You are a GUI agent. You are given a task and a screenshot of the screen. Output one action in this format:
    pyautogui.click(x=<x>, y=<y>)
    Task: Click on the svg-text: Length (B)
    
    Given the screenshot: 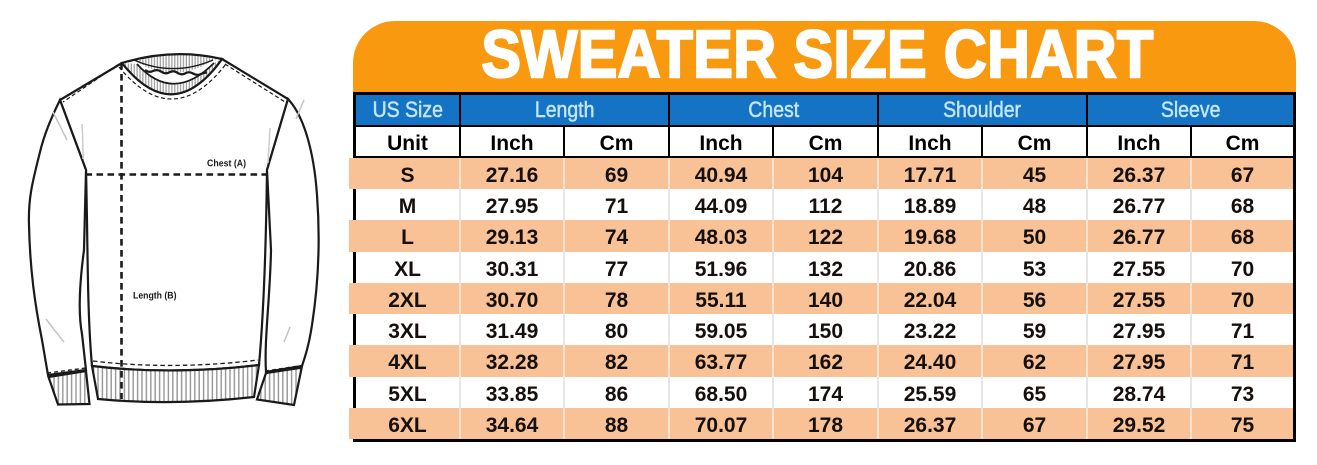 What is the action you would take?
    pyautogui.click(x=155, y=296)
    